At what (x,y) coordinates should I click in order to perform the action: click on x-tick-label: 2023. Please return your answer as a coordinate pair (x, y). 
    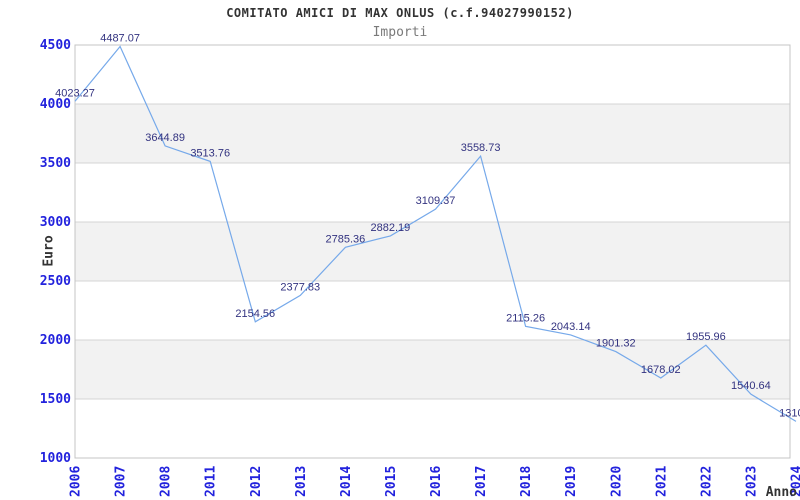
    Looking at the image, I should click on (751, 481).